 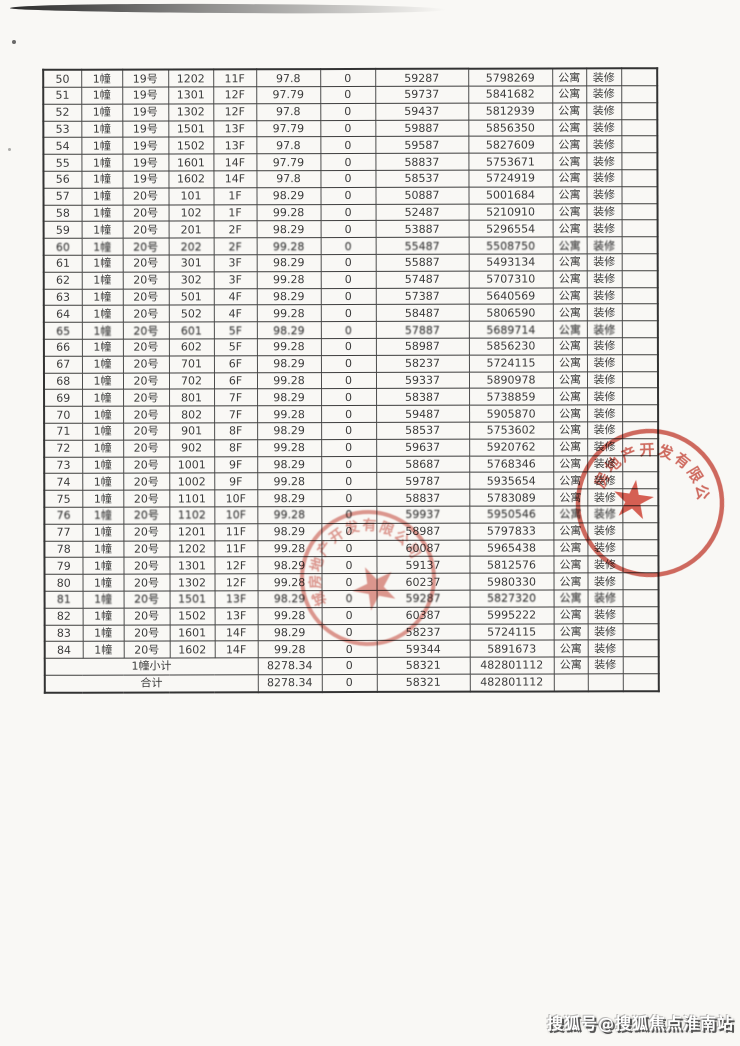 I want to click on table-cell: 5707310, so click(x=510, y=279).